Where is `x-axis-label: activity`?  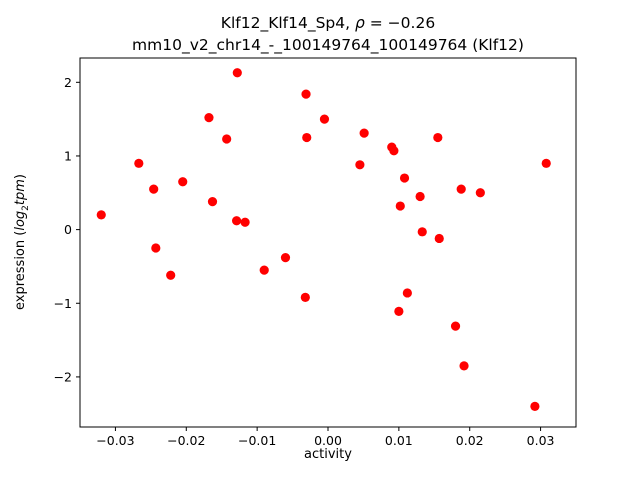 x-axis-label: activity is located at coordinates (328, 454).